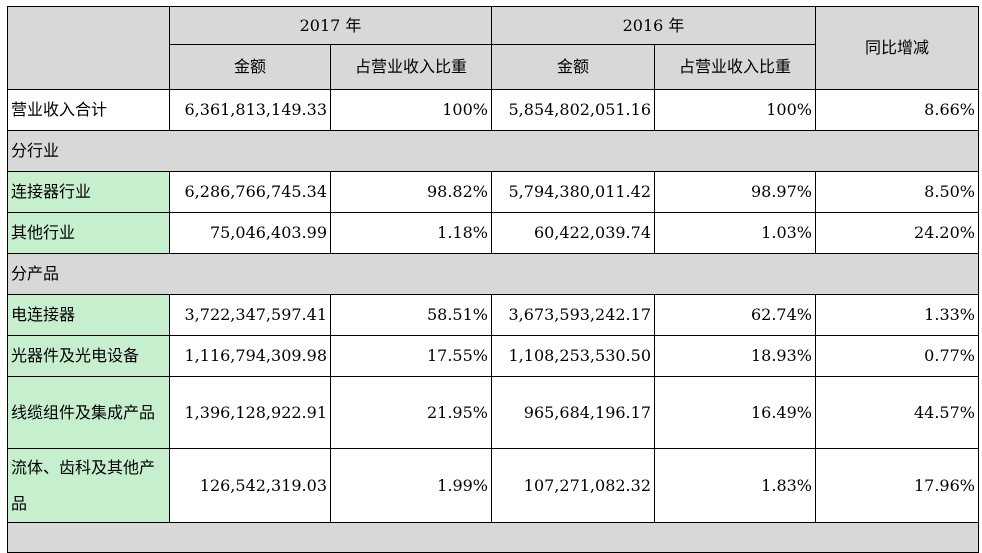 The width and height of the screenshot is (982, 553). What do you see at coordinates (735, 110) in the screenshot?
I see `share-2016-cell: 100%` at bounding box center [735, 110].